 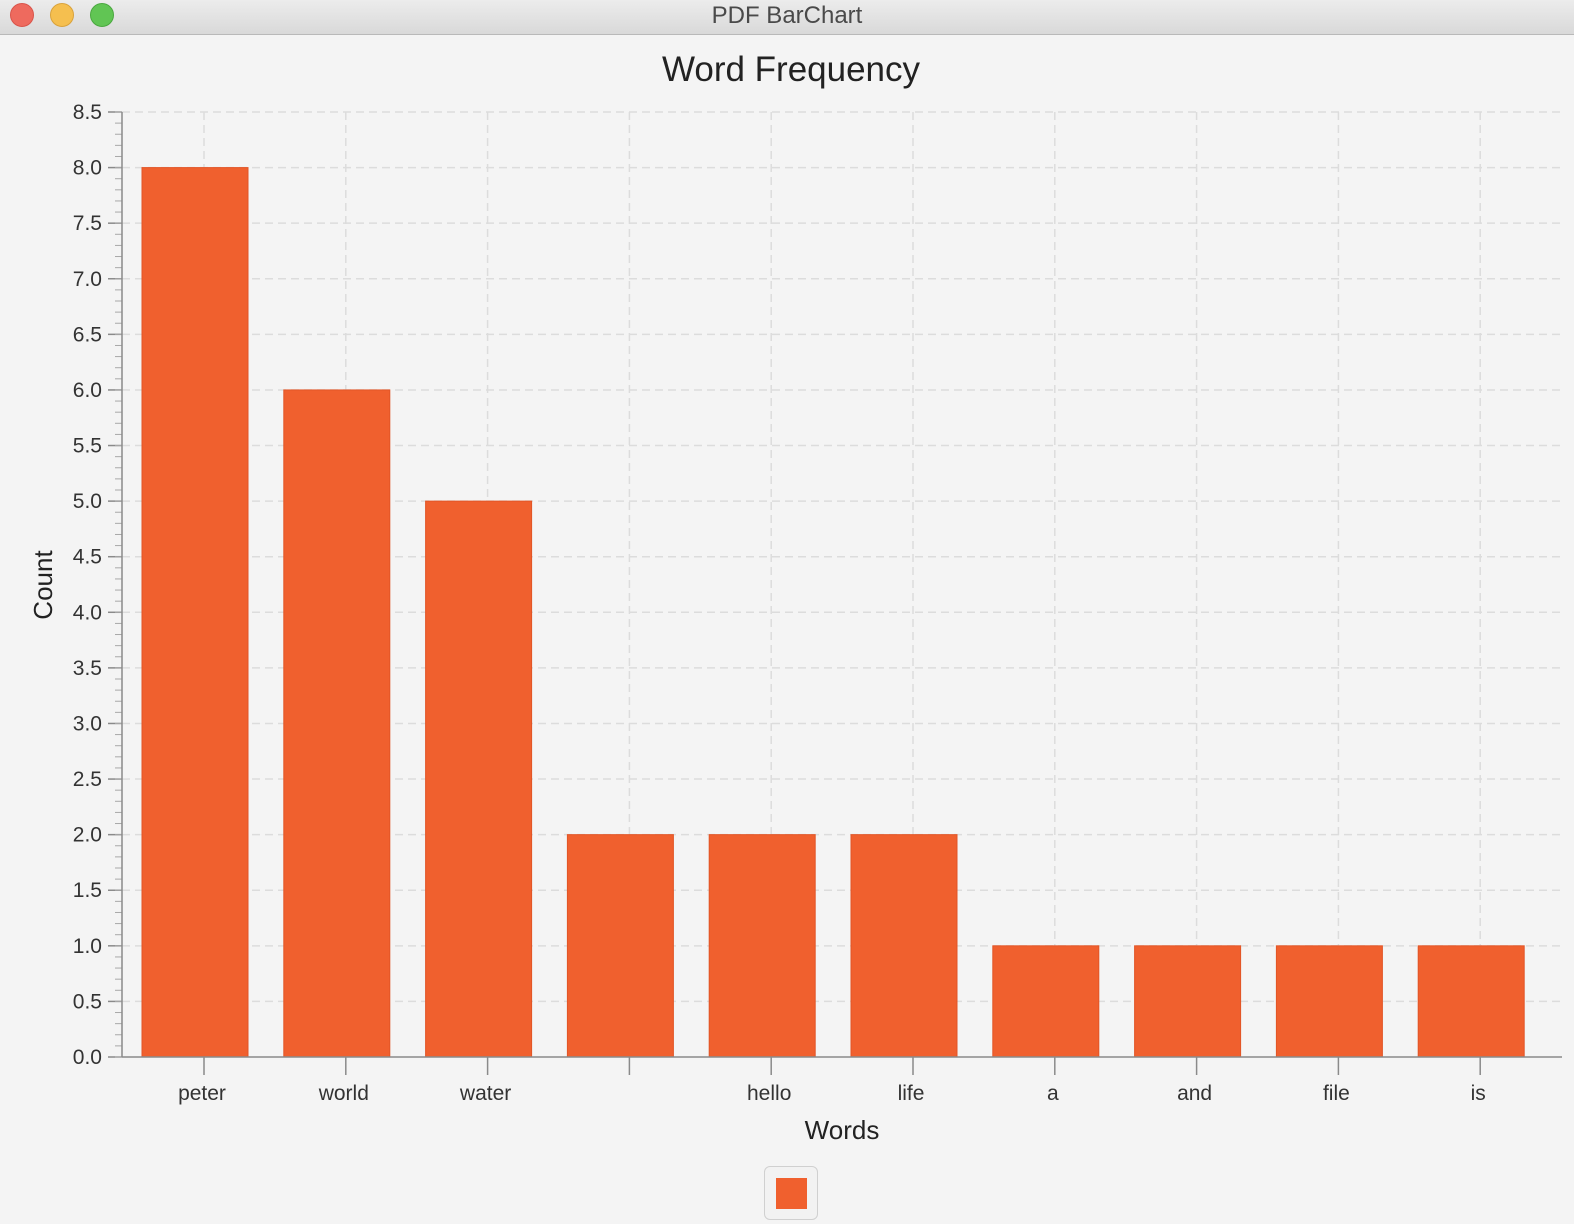 What do you see at coordinates (87, 835) in the screenshot?
I see `y-tick-label: 2.0` at bounding box center [87, 835].